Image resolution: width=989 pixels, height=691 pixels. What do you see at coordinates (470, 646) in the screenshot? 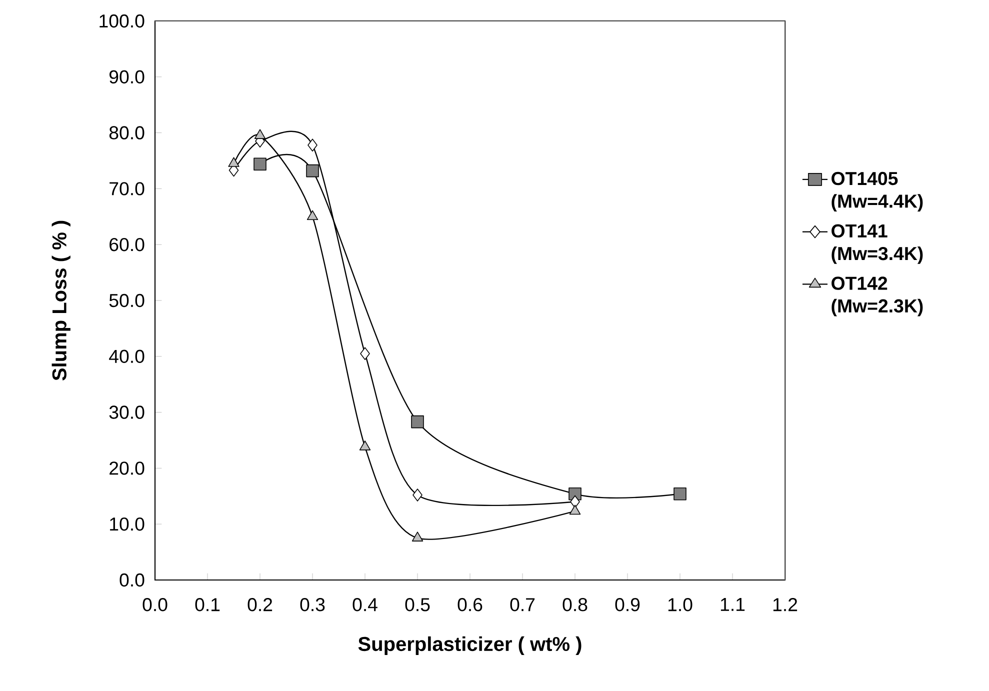
I see `x-axis-title: Superplasticizer ( wt% )` at bounding box center [470, 646].